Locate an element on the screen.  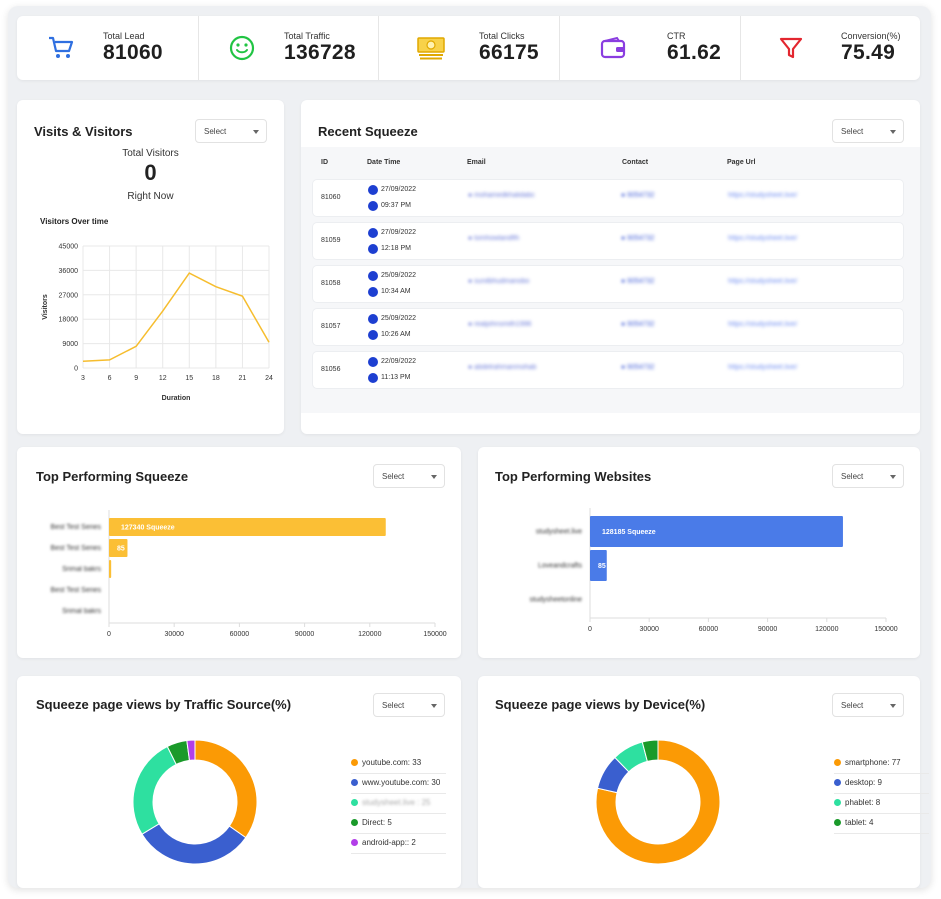
x-tick-label: 24 is located at coordinates (269, 378).